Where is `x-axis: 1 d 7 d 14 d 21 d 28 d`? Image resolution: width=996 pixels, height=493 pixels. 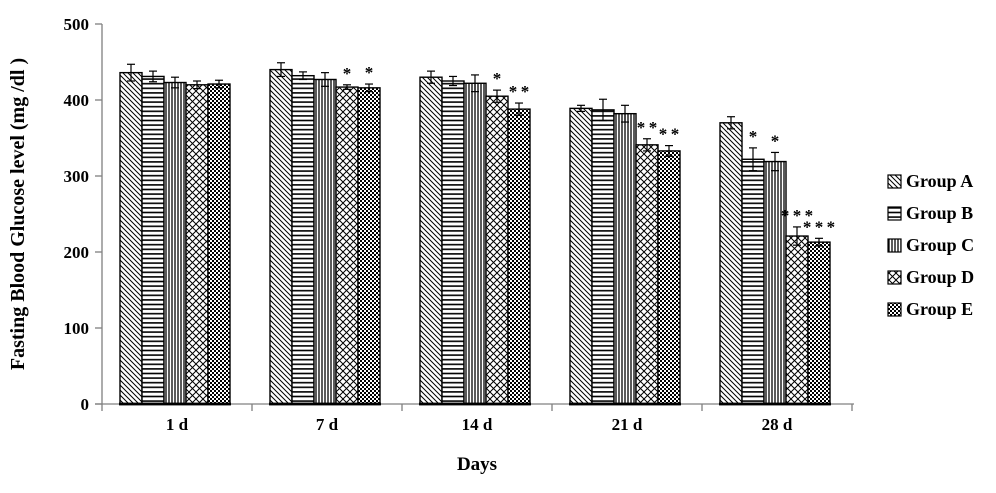 x-axis: 1 d 7 d 14 d 21 d 28 d is located at coordinates (474, 418).